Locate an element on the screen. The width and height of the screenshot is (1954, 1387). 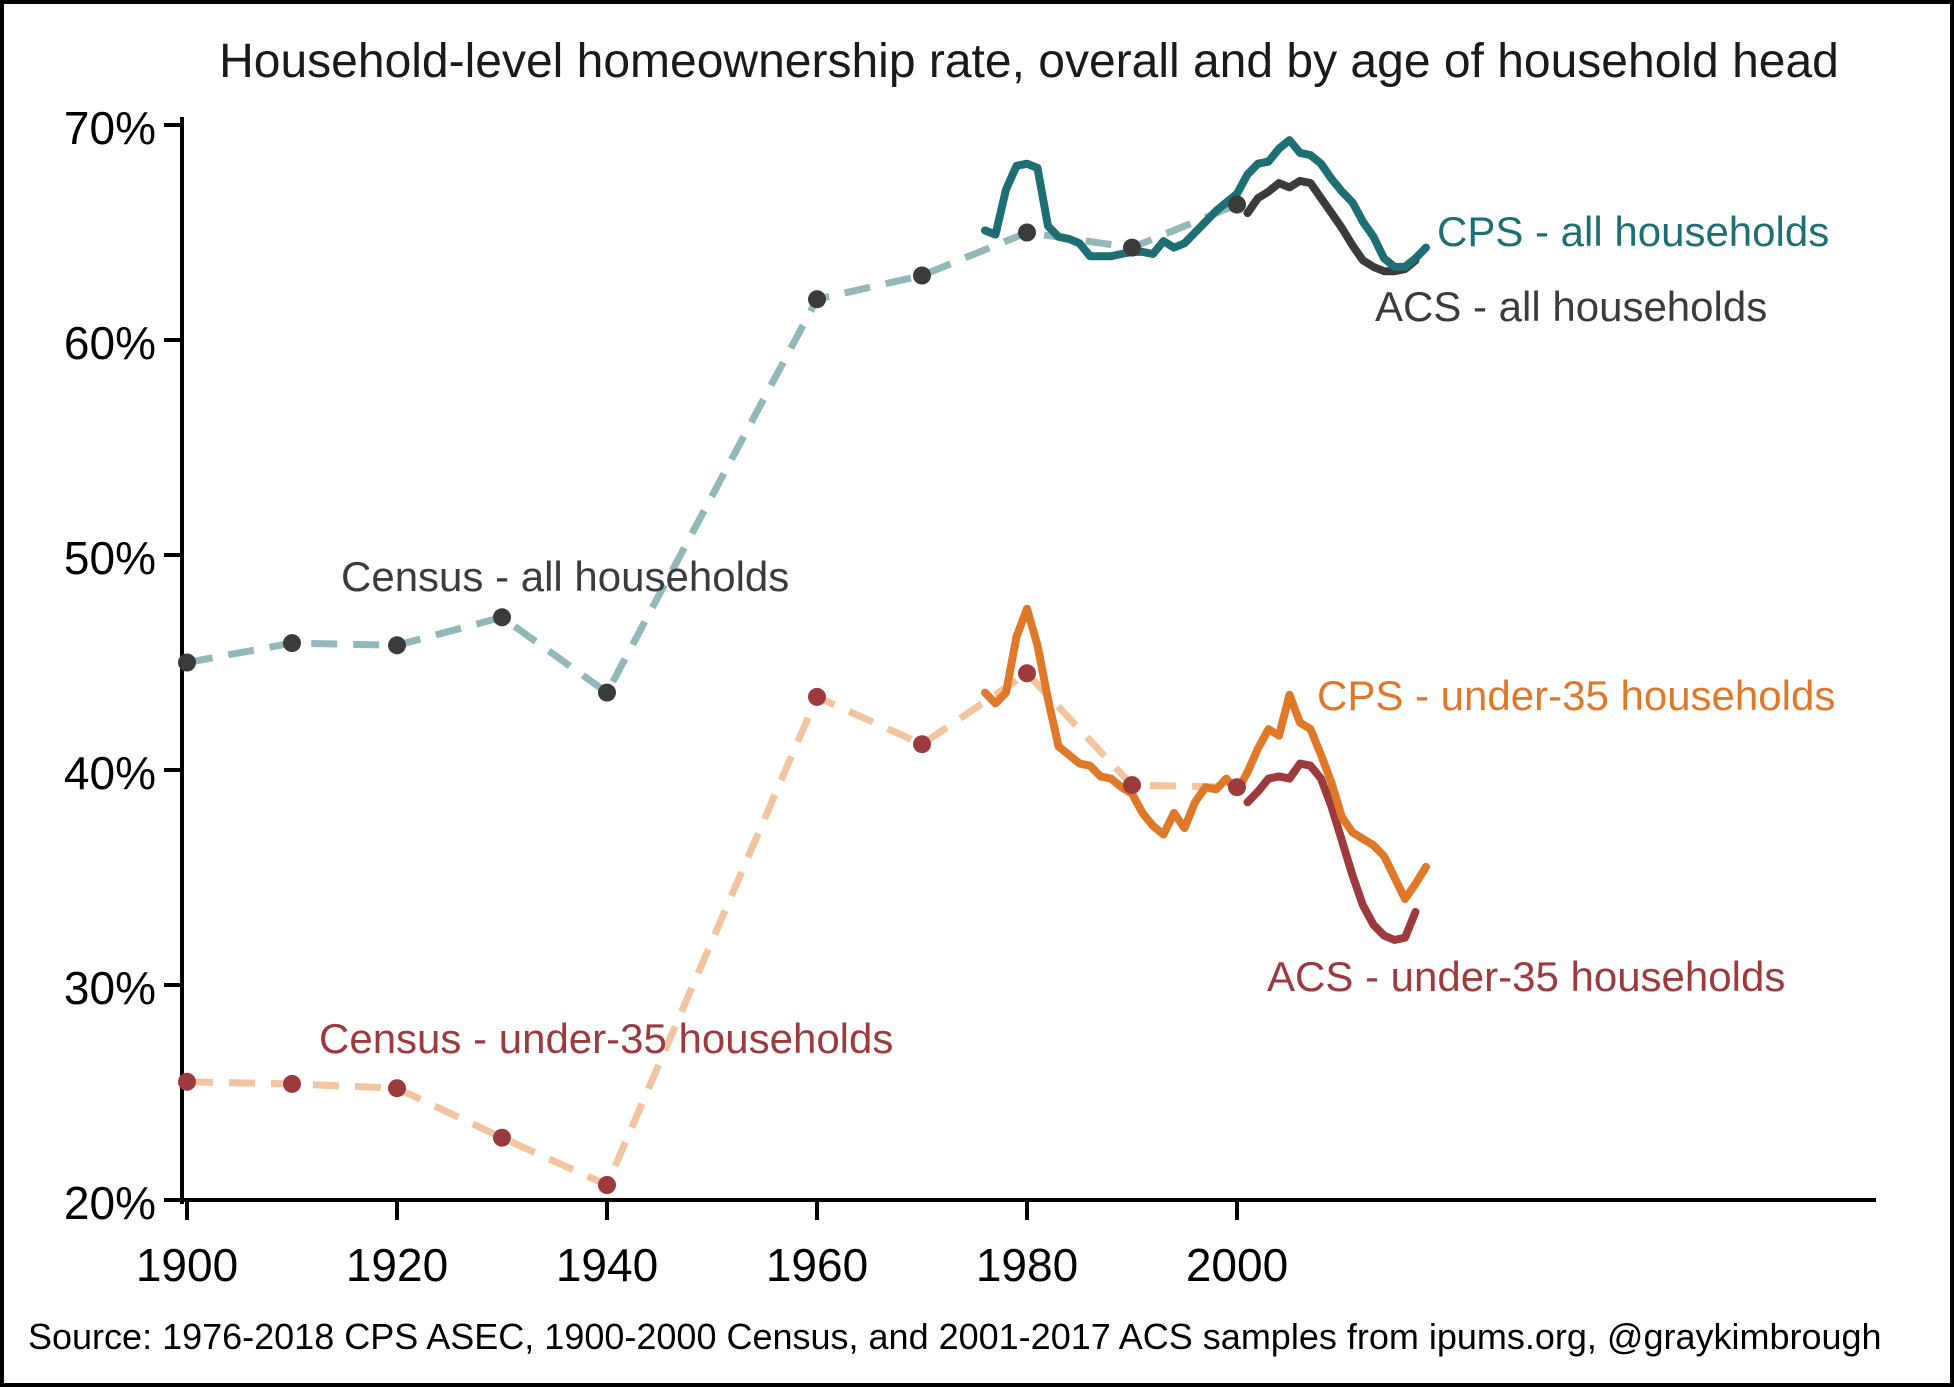
series-line-cps_u35 is located at coordinates (1205, 753).